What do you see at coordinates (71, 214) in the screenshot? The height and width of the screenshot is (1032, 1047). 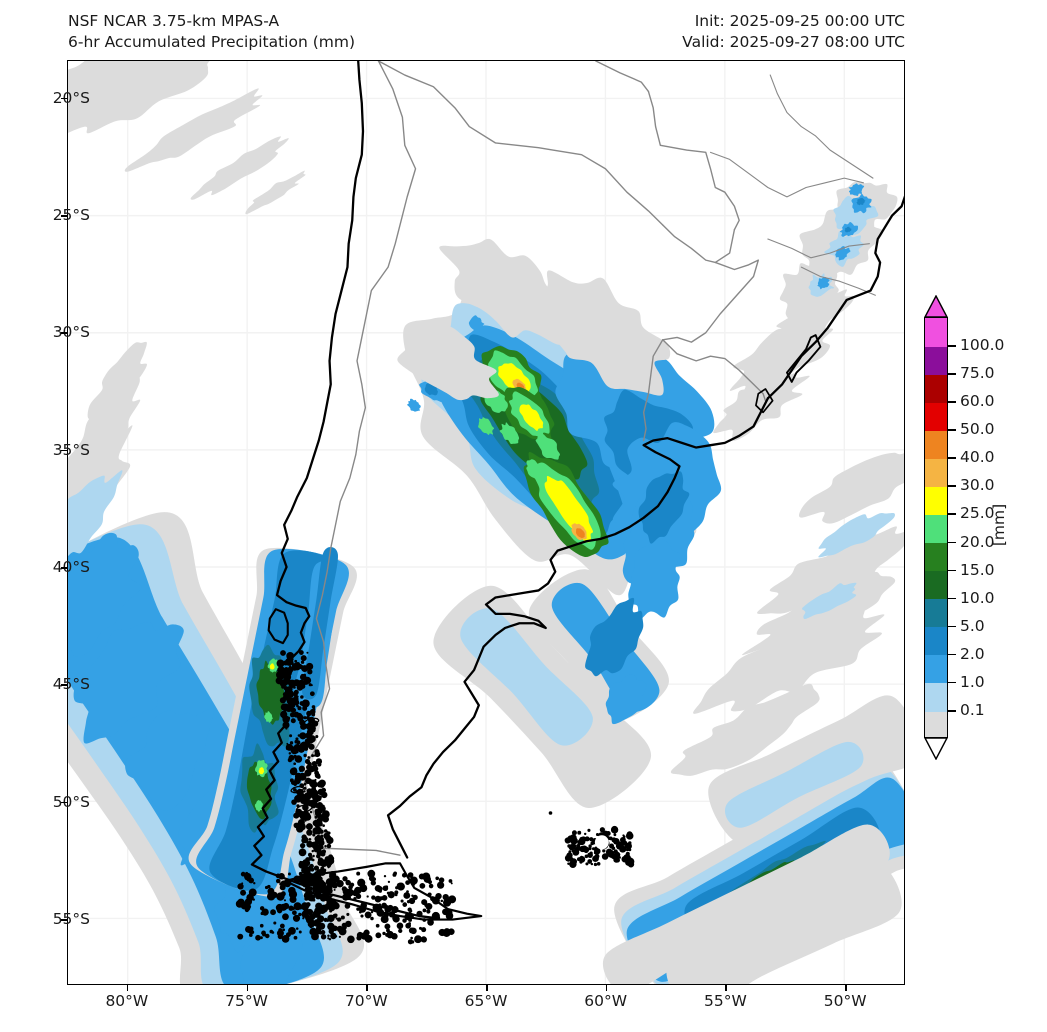 I see `latitude-tick-label: 25°S` at bounding box center [71, 214].